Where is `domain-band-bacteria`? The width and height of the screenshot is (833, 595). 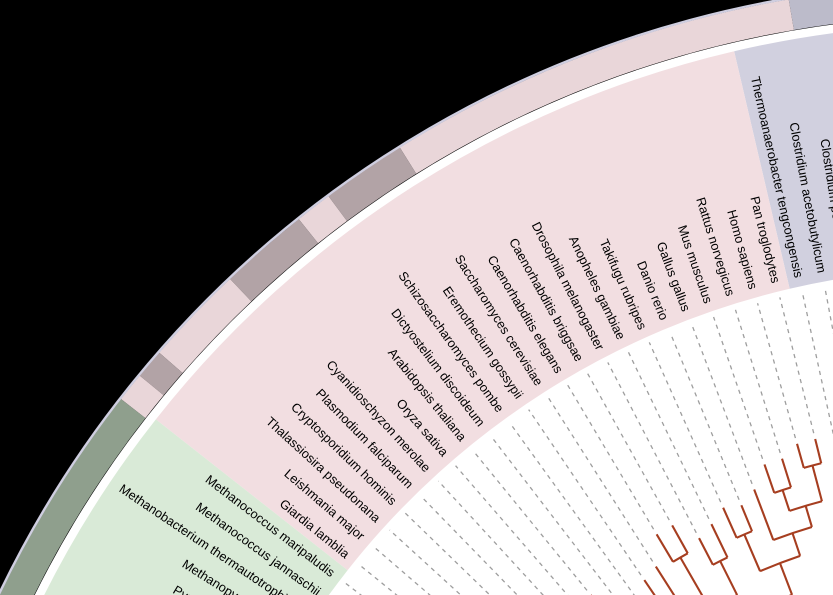
domain-band-bacteria is located at coordinates (783, 161).